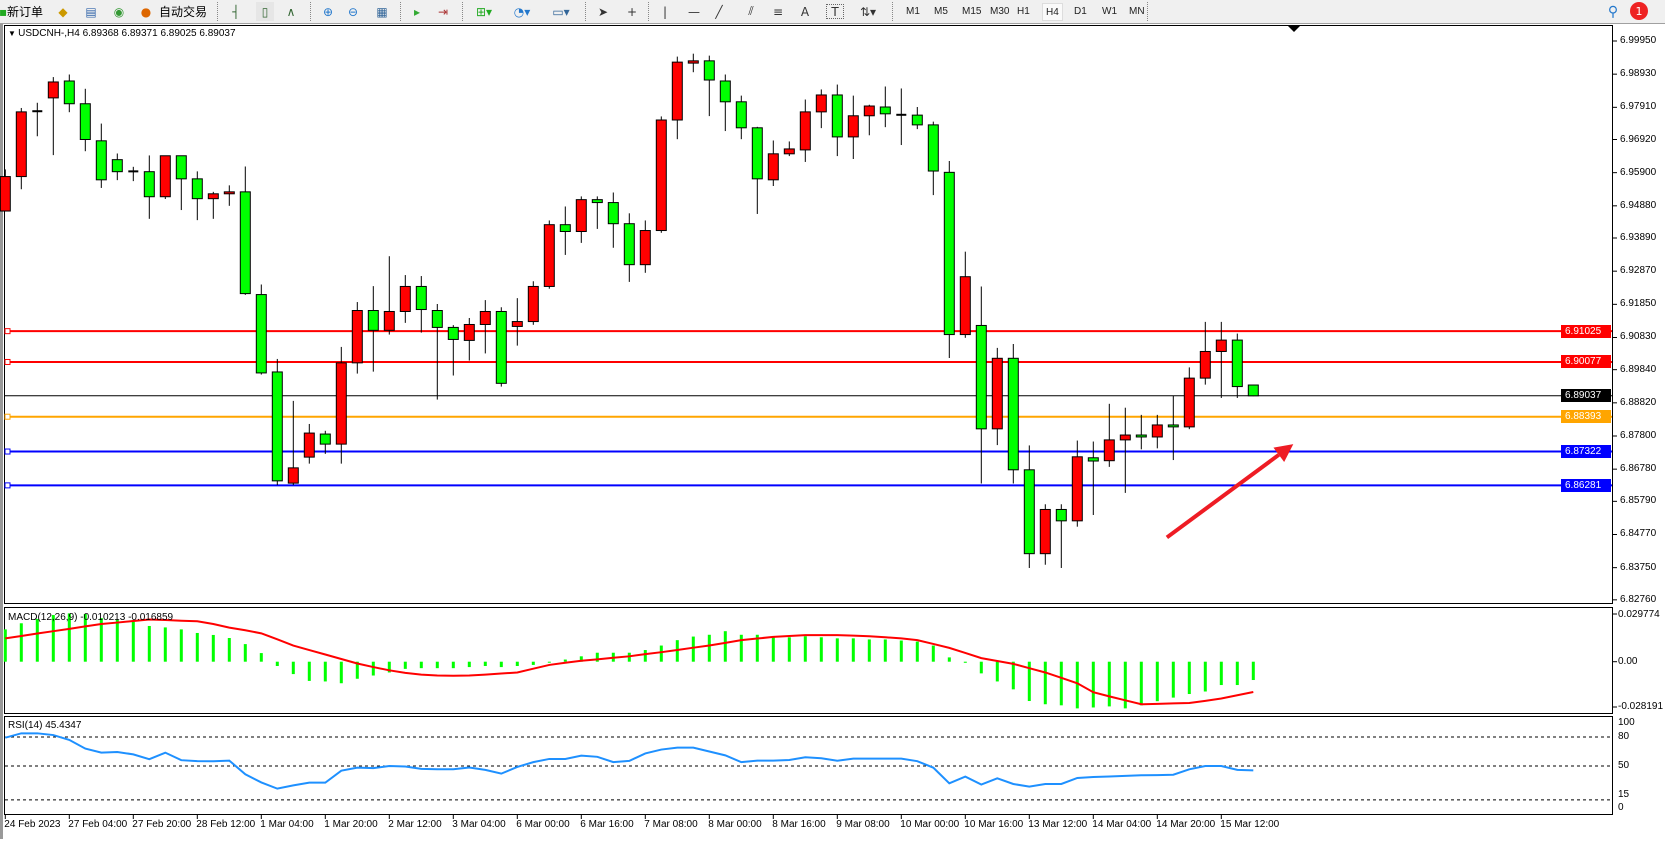 This screenshot has height=842, width=1665. I want to click on timeframe-w1: W1, so click(1109, 11).